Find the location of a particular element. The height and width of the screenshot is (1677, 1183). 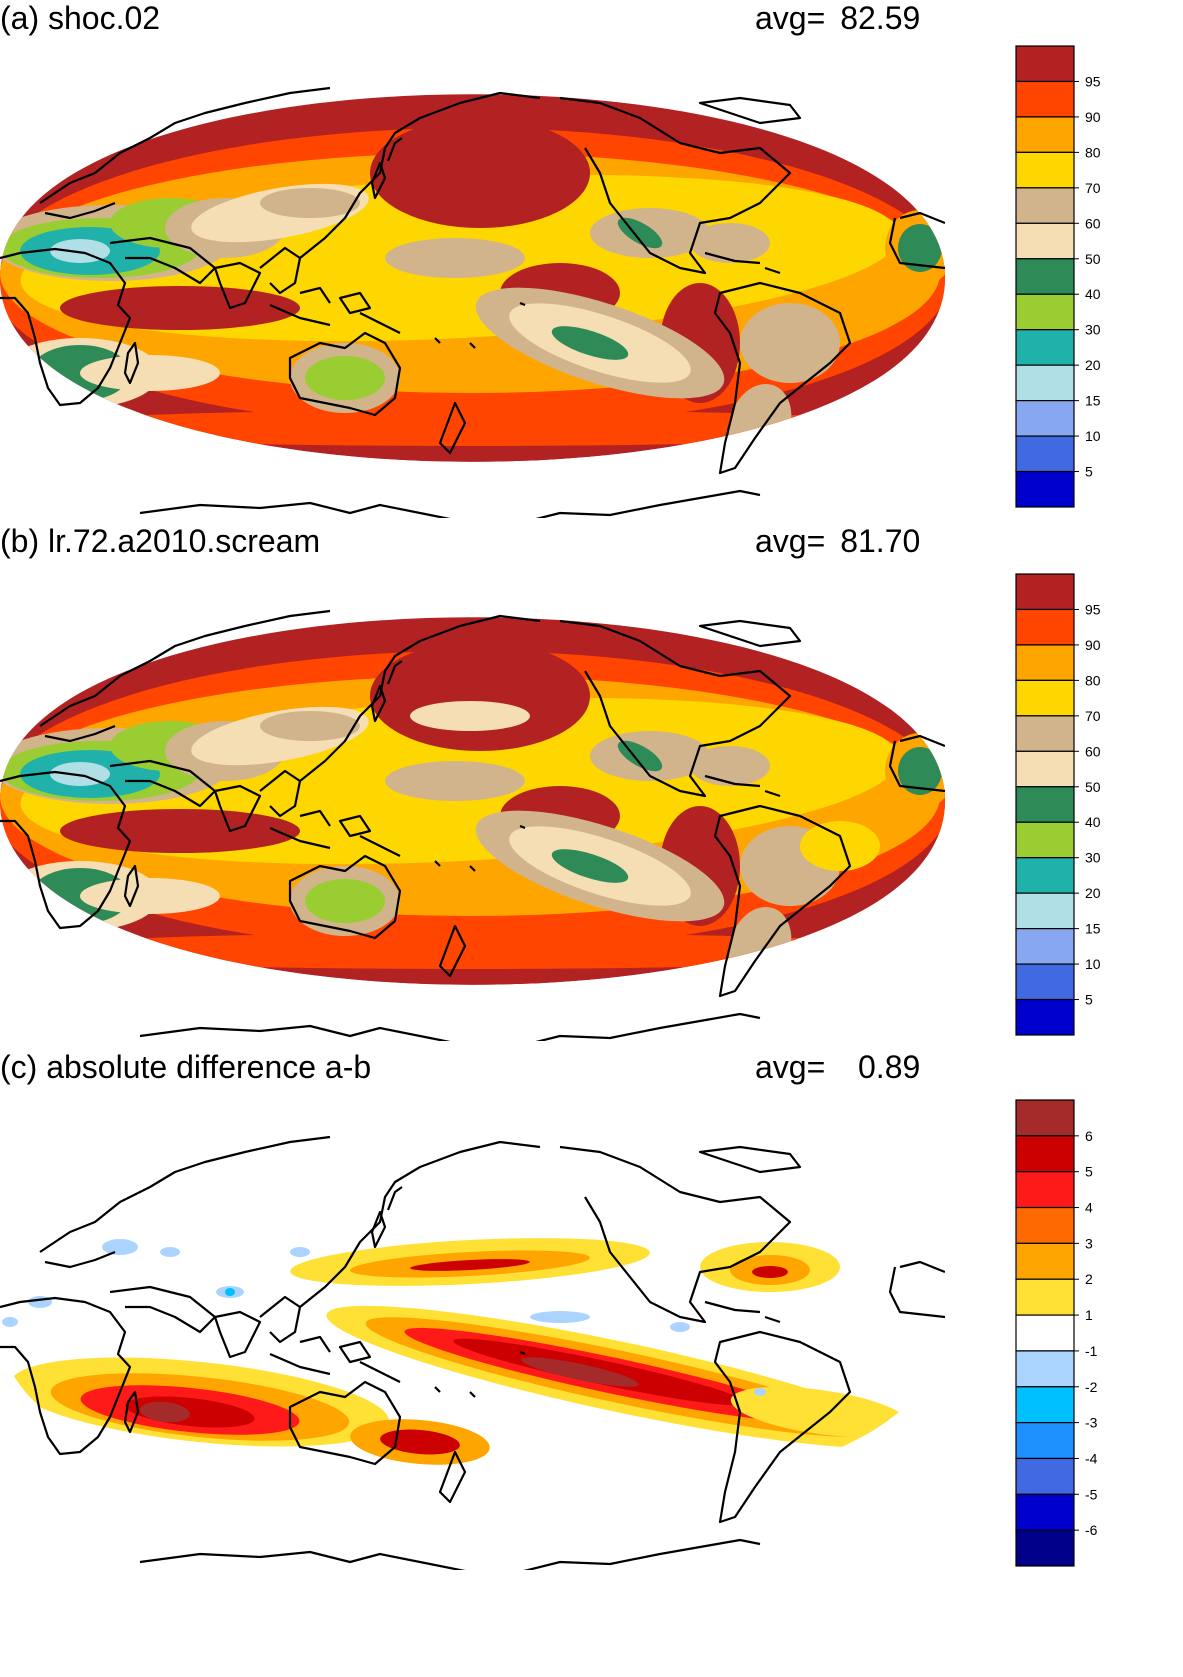

colorbar-label: 15 is located at coordinates (1093, 401).